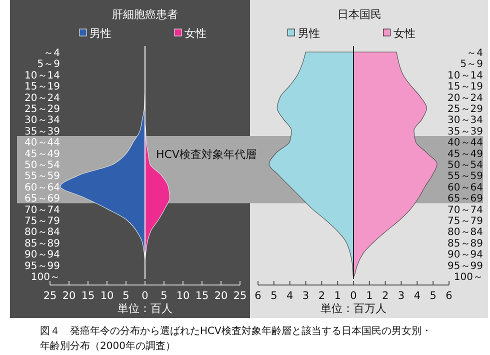  Describe the element at coordinates (206, 154) in the screenshot. I see `band-label: HCV検査対象年代層` at that location.